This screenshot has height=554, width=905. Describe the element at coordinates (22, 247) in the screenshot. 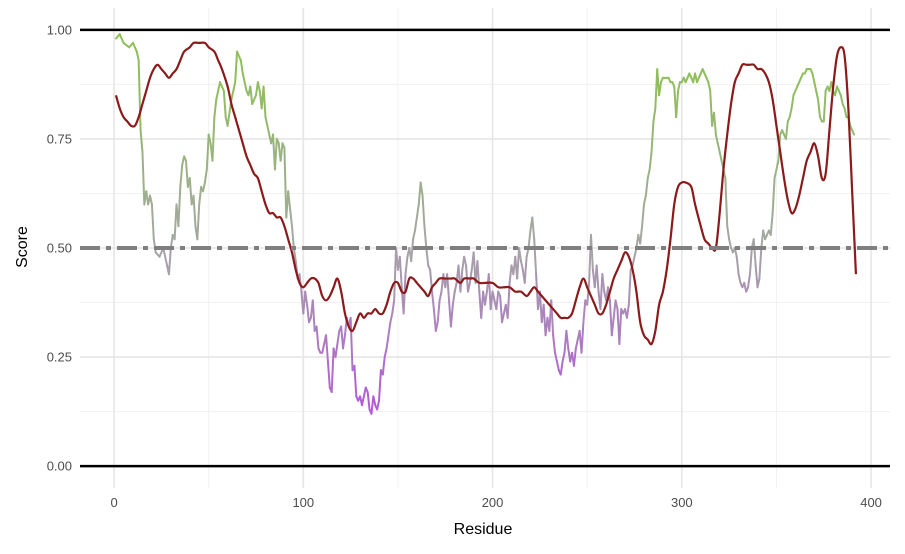

I see `y-axis-title: Score` at that location.